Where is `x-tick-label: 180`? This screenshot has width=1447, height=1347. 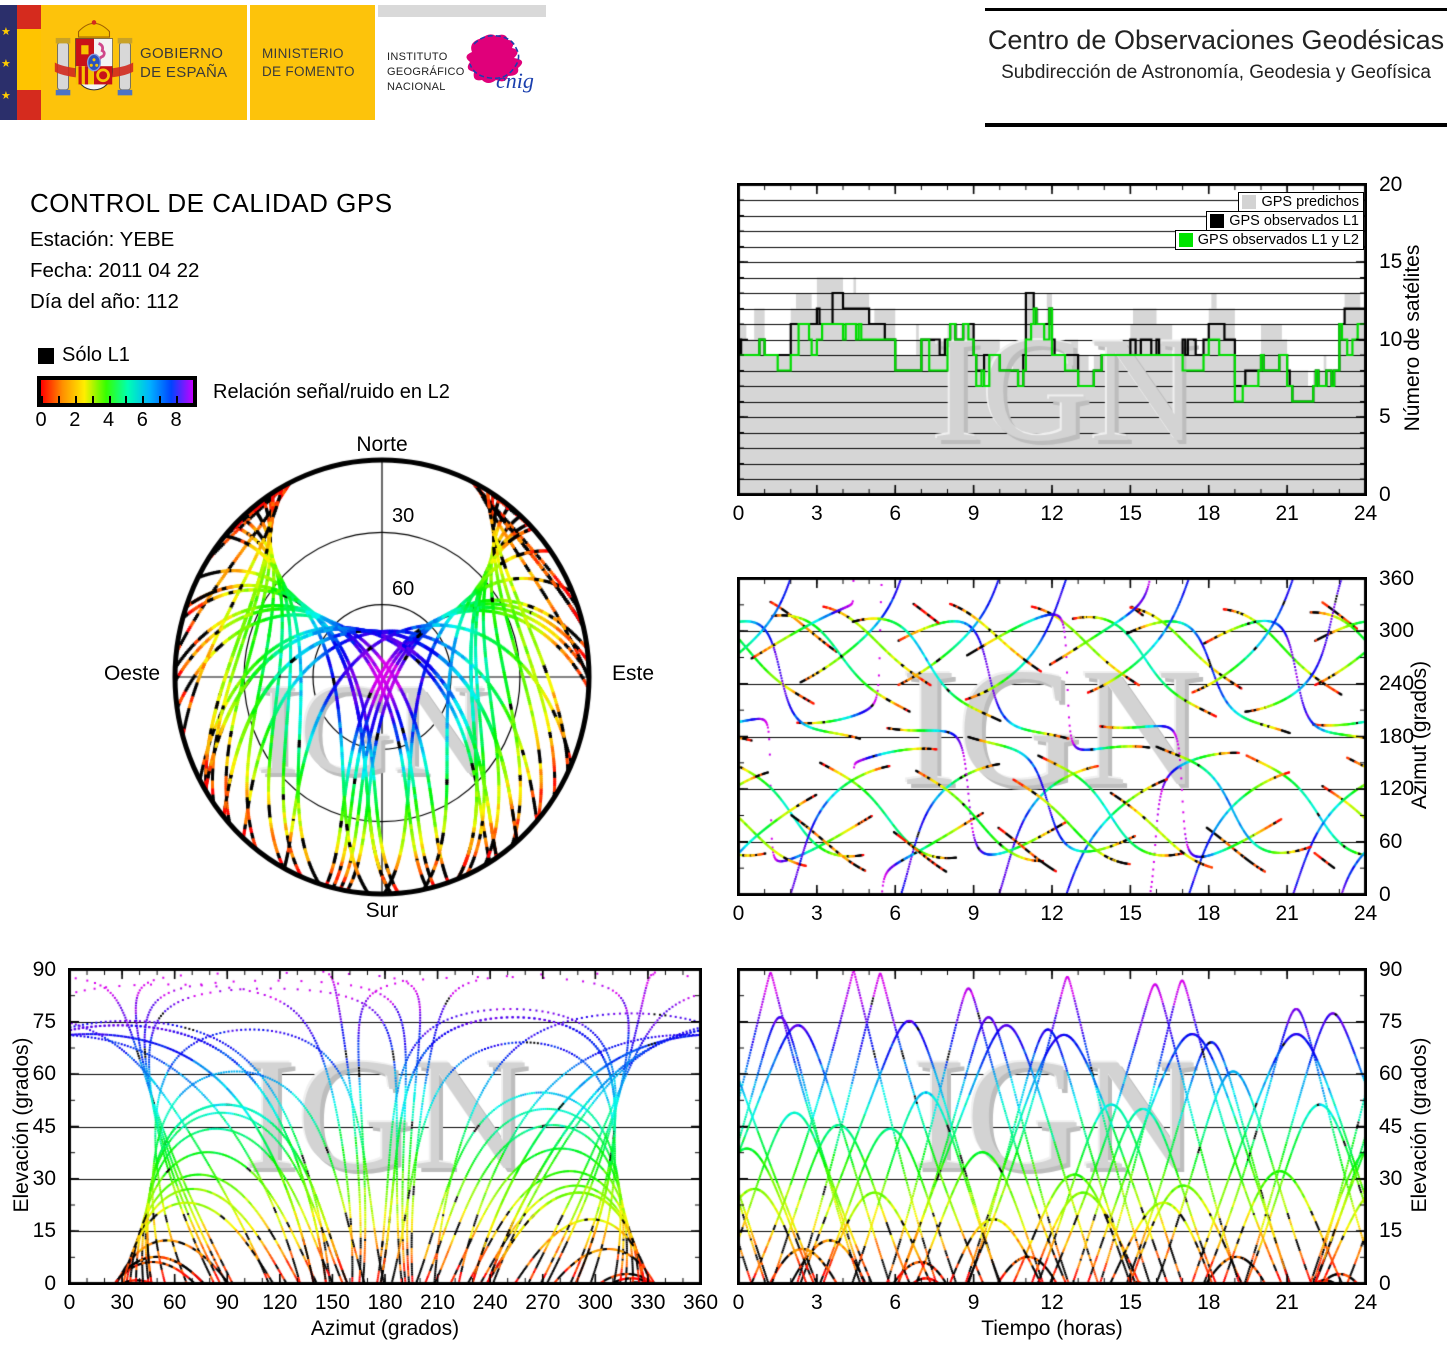
x-tick-label: 180 is located at coordinates (385, 1302).